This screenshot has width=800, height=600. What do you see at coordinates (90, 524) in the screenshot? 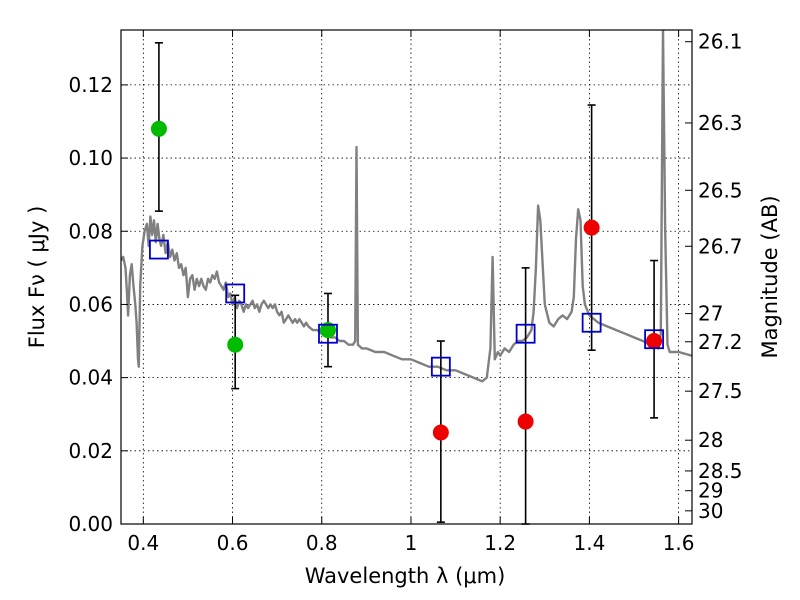
I see `y-tick-label: 0.00` at bounding box center [90, 524].